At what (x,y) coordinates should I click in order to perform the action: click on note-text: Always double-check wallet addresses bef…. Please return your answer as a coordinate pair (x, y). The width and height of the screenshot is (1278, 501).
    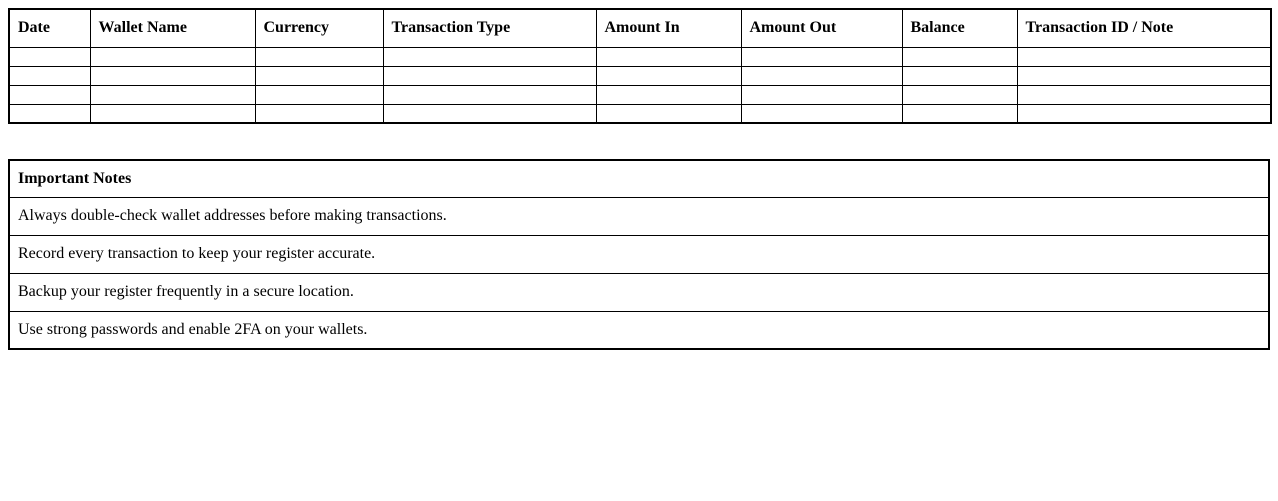
    Looking at the image, I should click on (639, 216).